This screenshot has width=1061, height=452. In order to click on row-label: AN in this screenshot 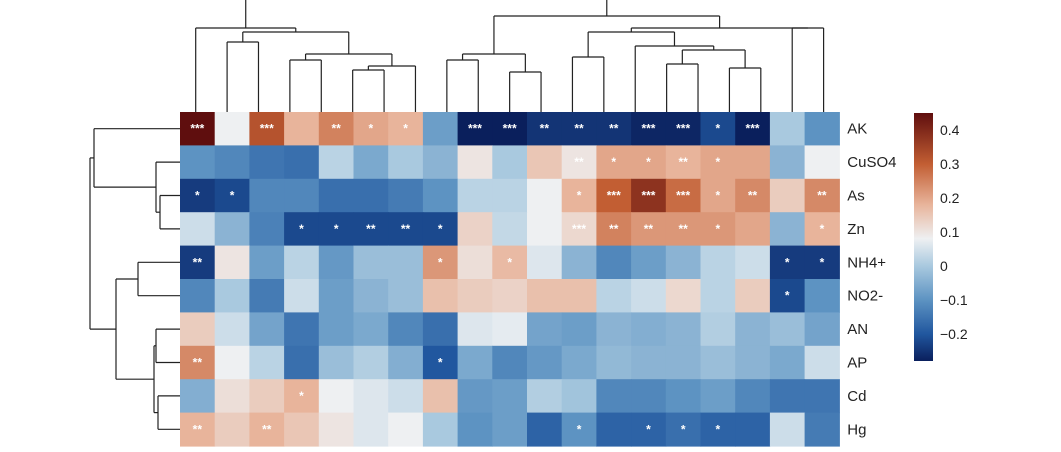, I will do `click(857, 329)`.